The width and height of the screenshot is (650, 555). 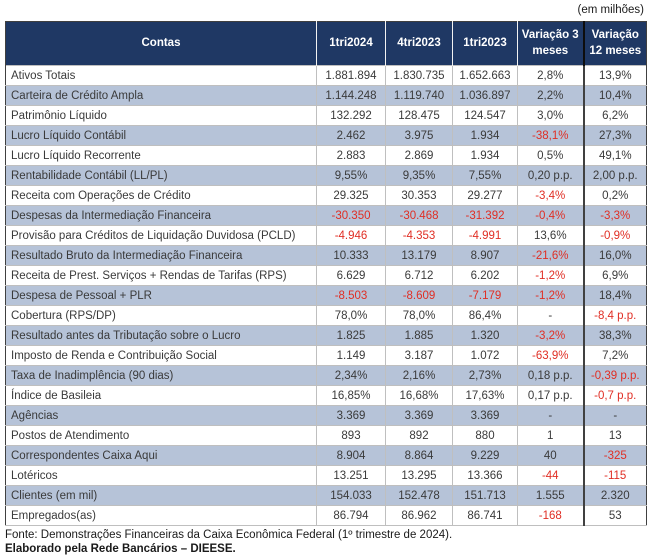 I want to click on row-label: Despesa de Pessoal + PLR, so click(x=161, y=295).